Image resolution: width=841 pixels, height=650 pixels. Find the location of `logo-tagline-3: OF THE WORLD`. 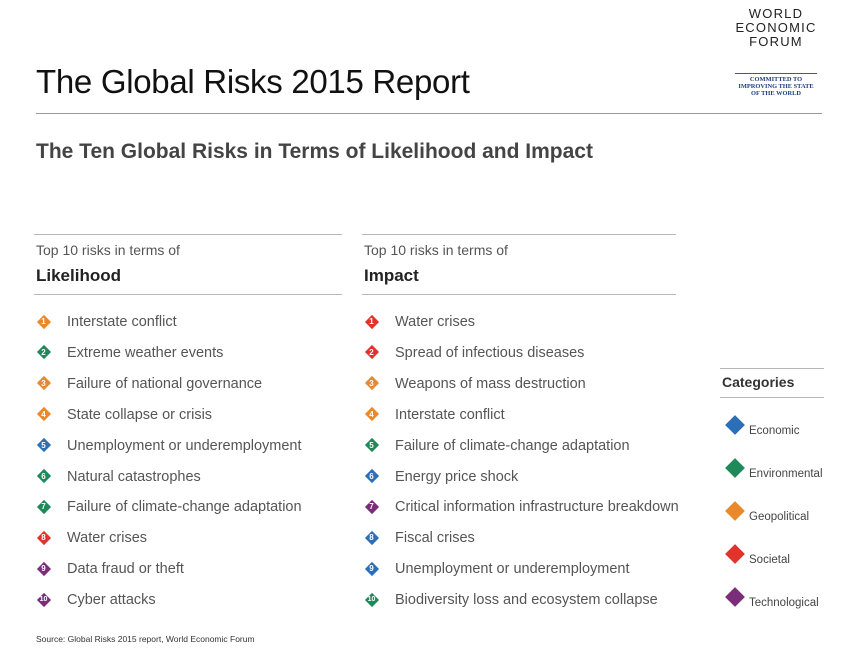

logo-tagline-3: OF THE WORLD is located at coordinates (776, 93).